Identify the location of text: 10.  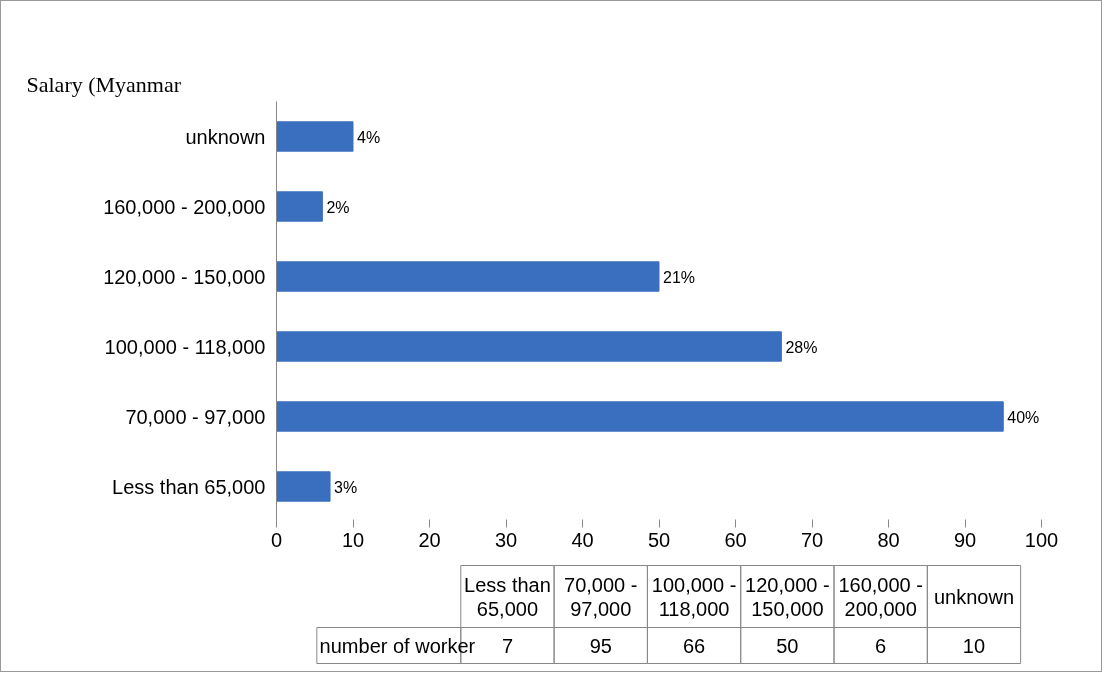
(974, 645).